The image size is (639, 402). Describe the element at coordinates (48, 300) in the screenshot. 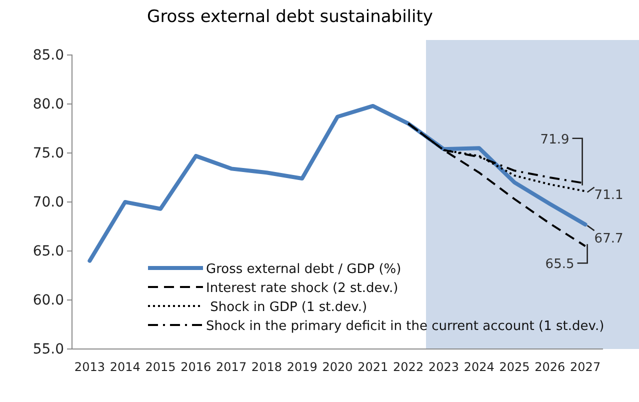

I see `y-tick-label: 60.0` at that location.